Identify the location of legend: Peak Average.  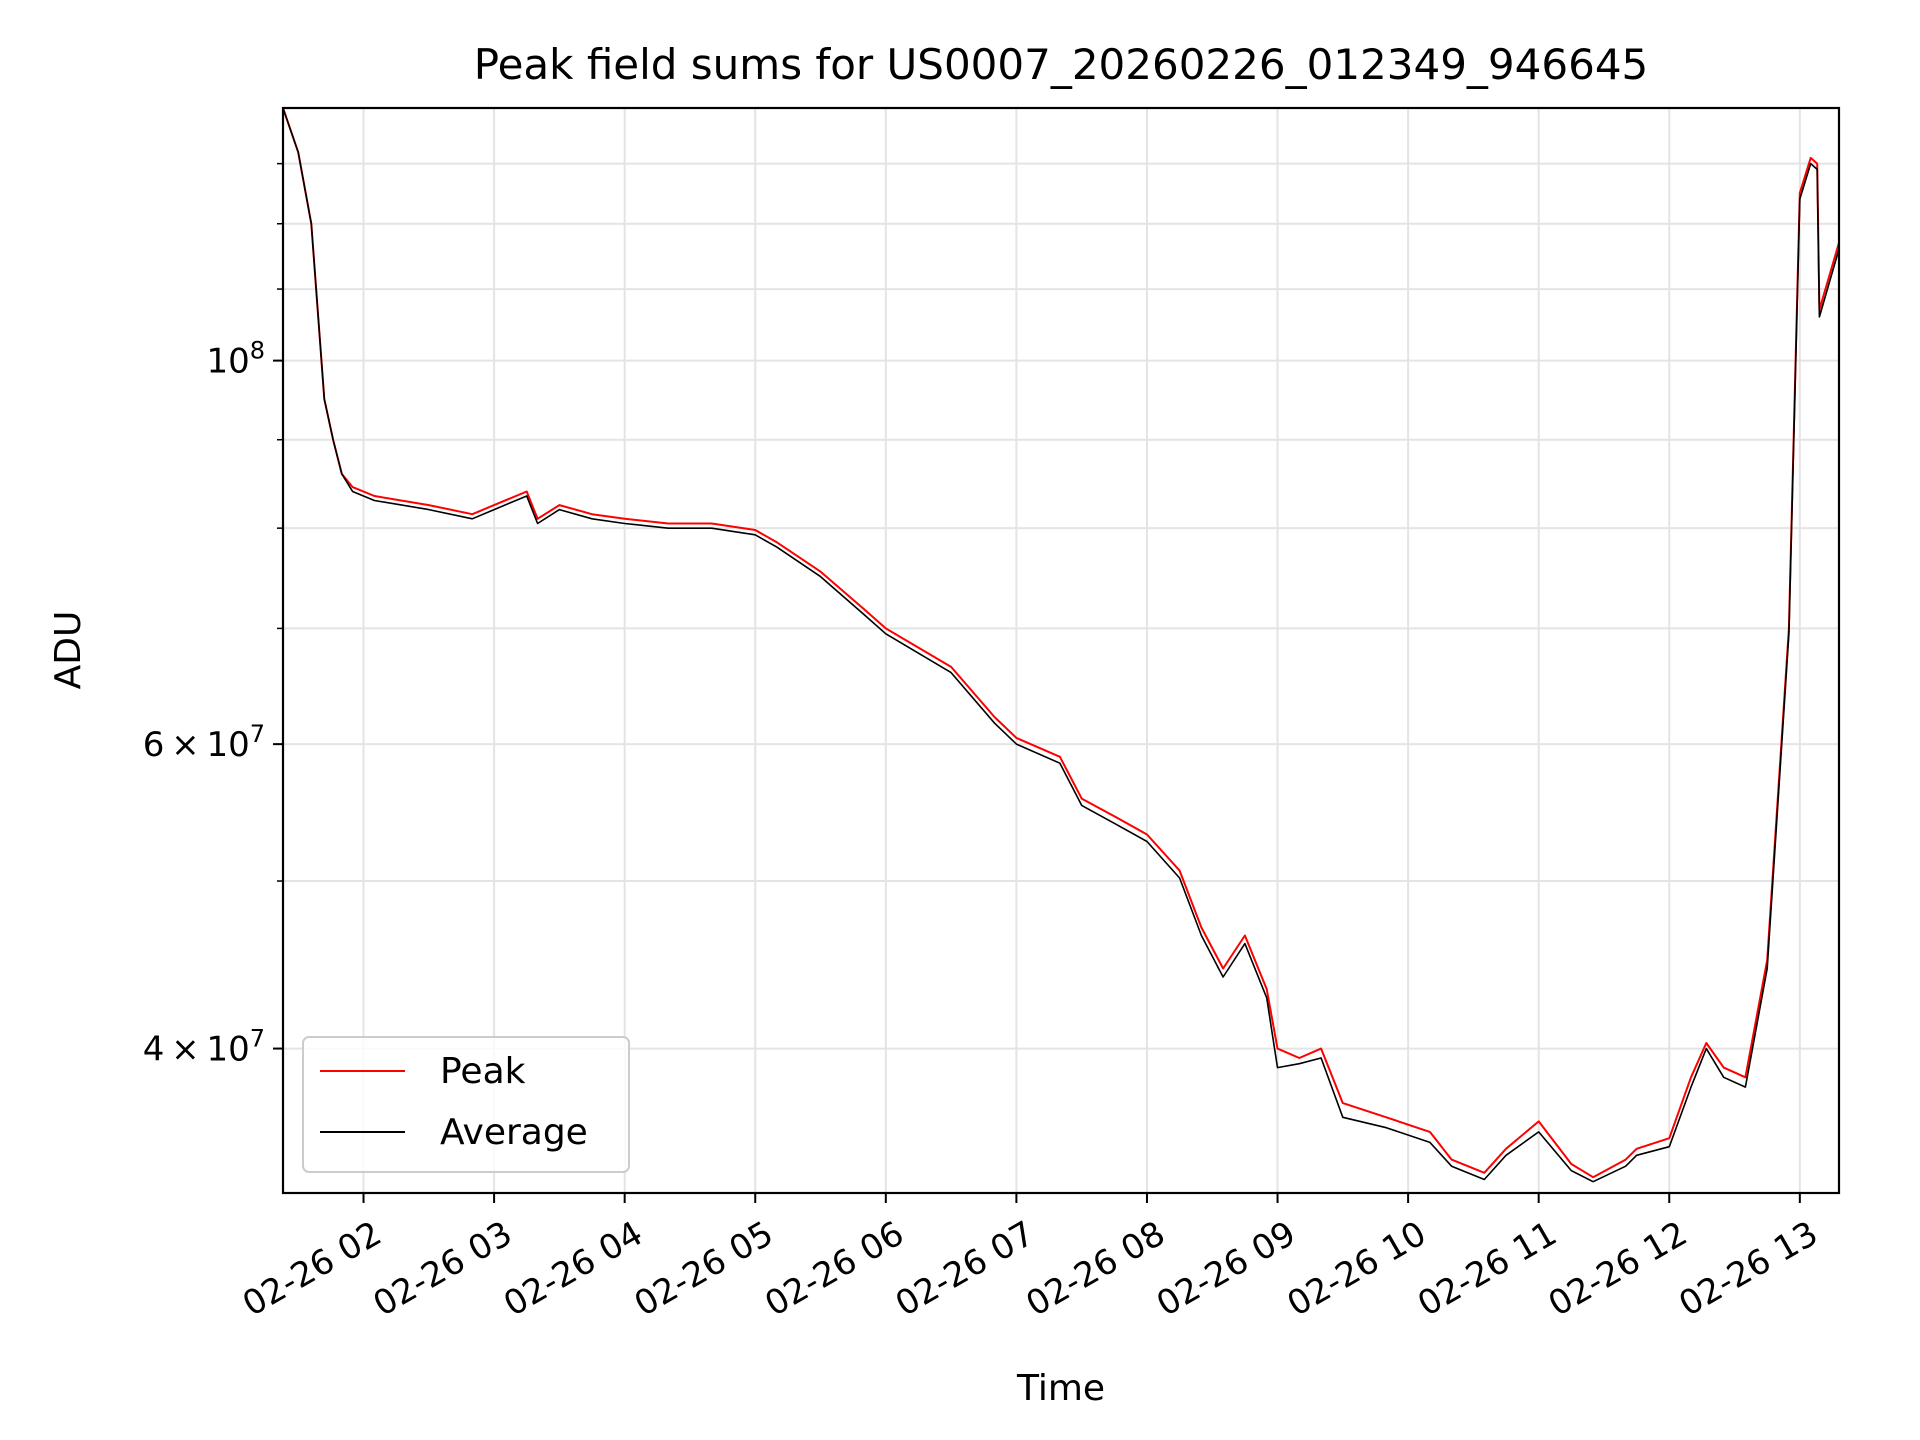
(466, 1104).